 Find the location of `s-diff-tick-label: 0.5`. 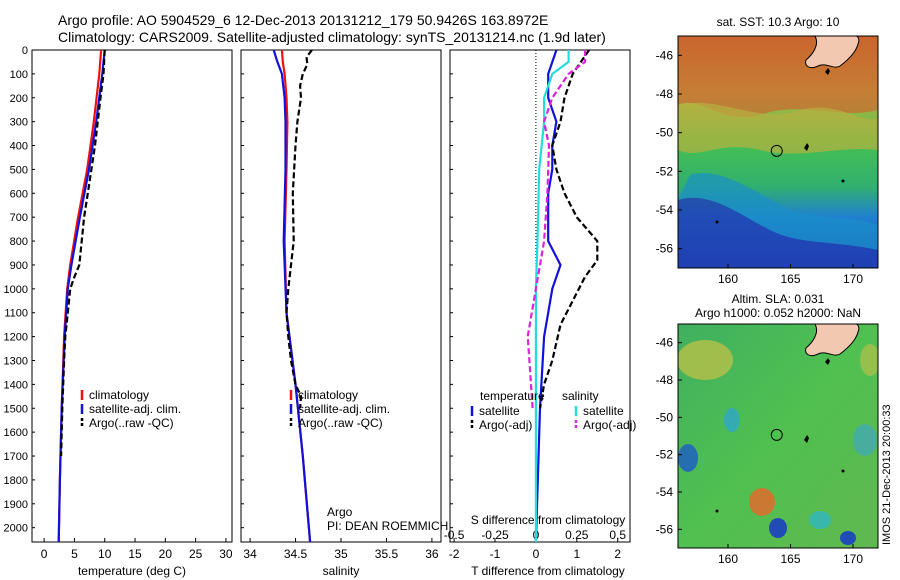

s-diff-tick-label: 0.5 is located at coordinates (617, 535).